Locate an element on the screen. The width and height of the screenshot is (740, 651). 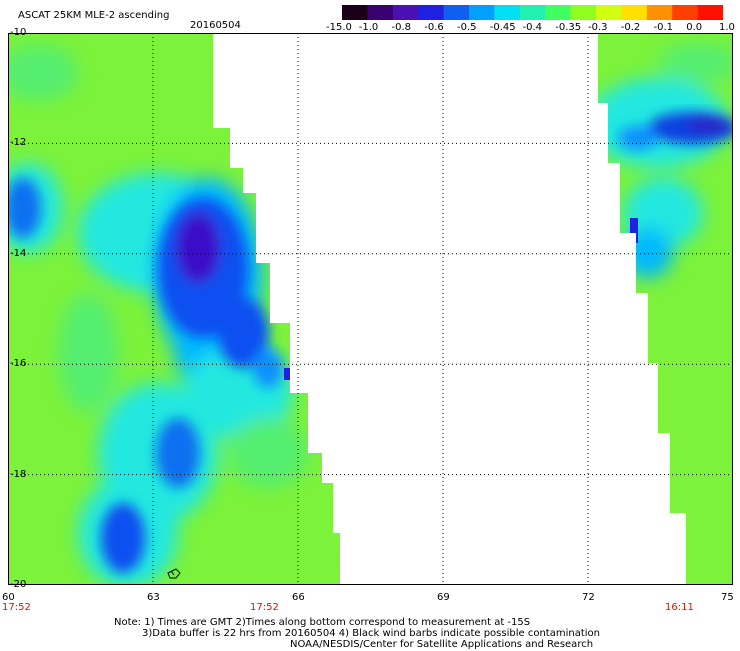
colorbar-label: -0.5 is located at coordinates (467, 27).